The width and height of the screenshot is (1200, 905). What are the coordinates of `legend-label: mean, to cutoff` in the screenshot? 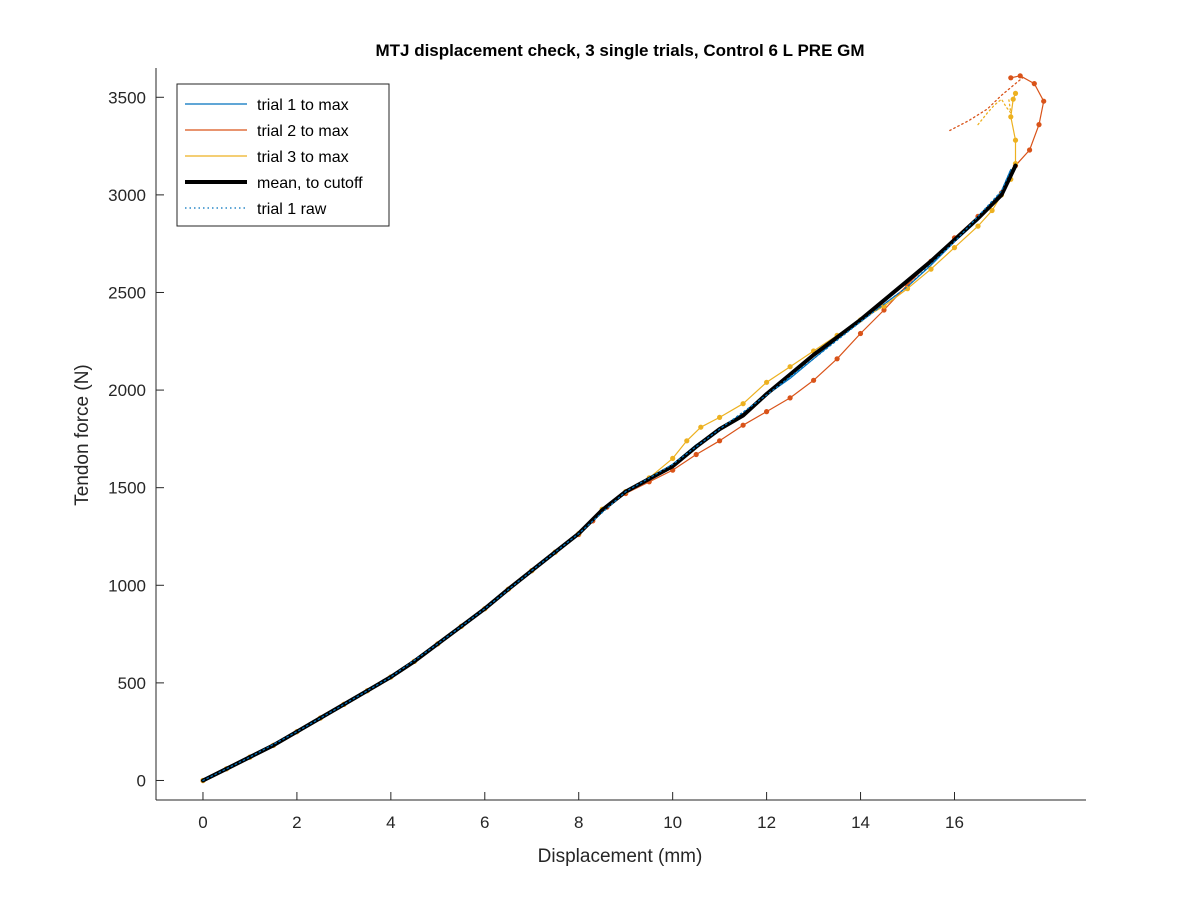 It's located at (310, 183).